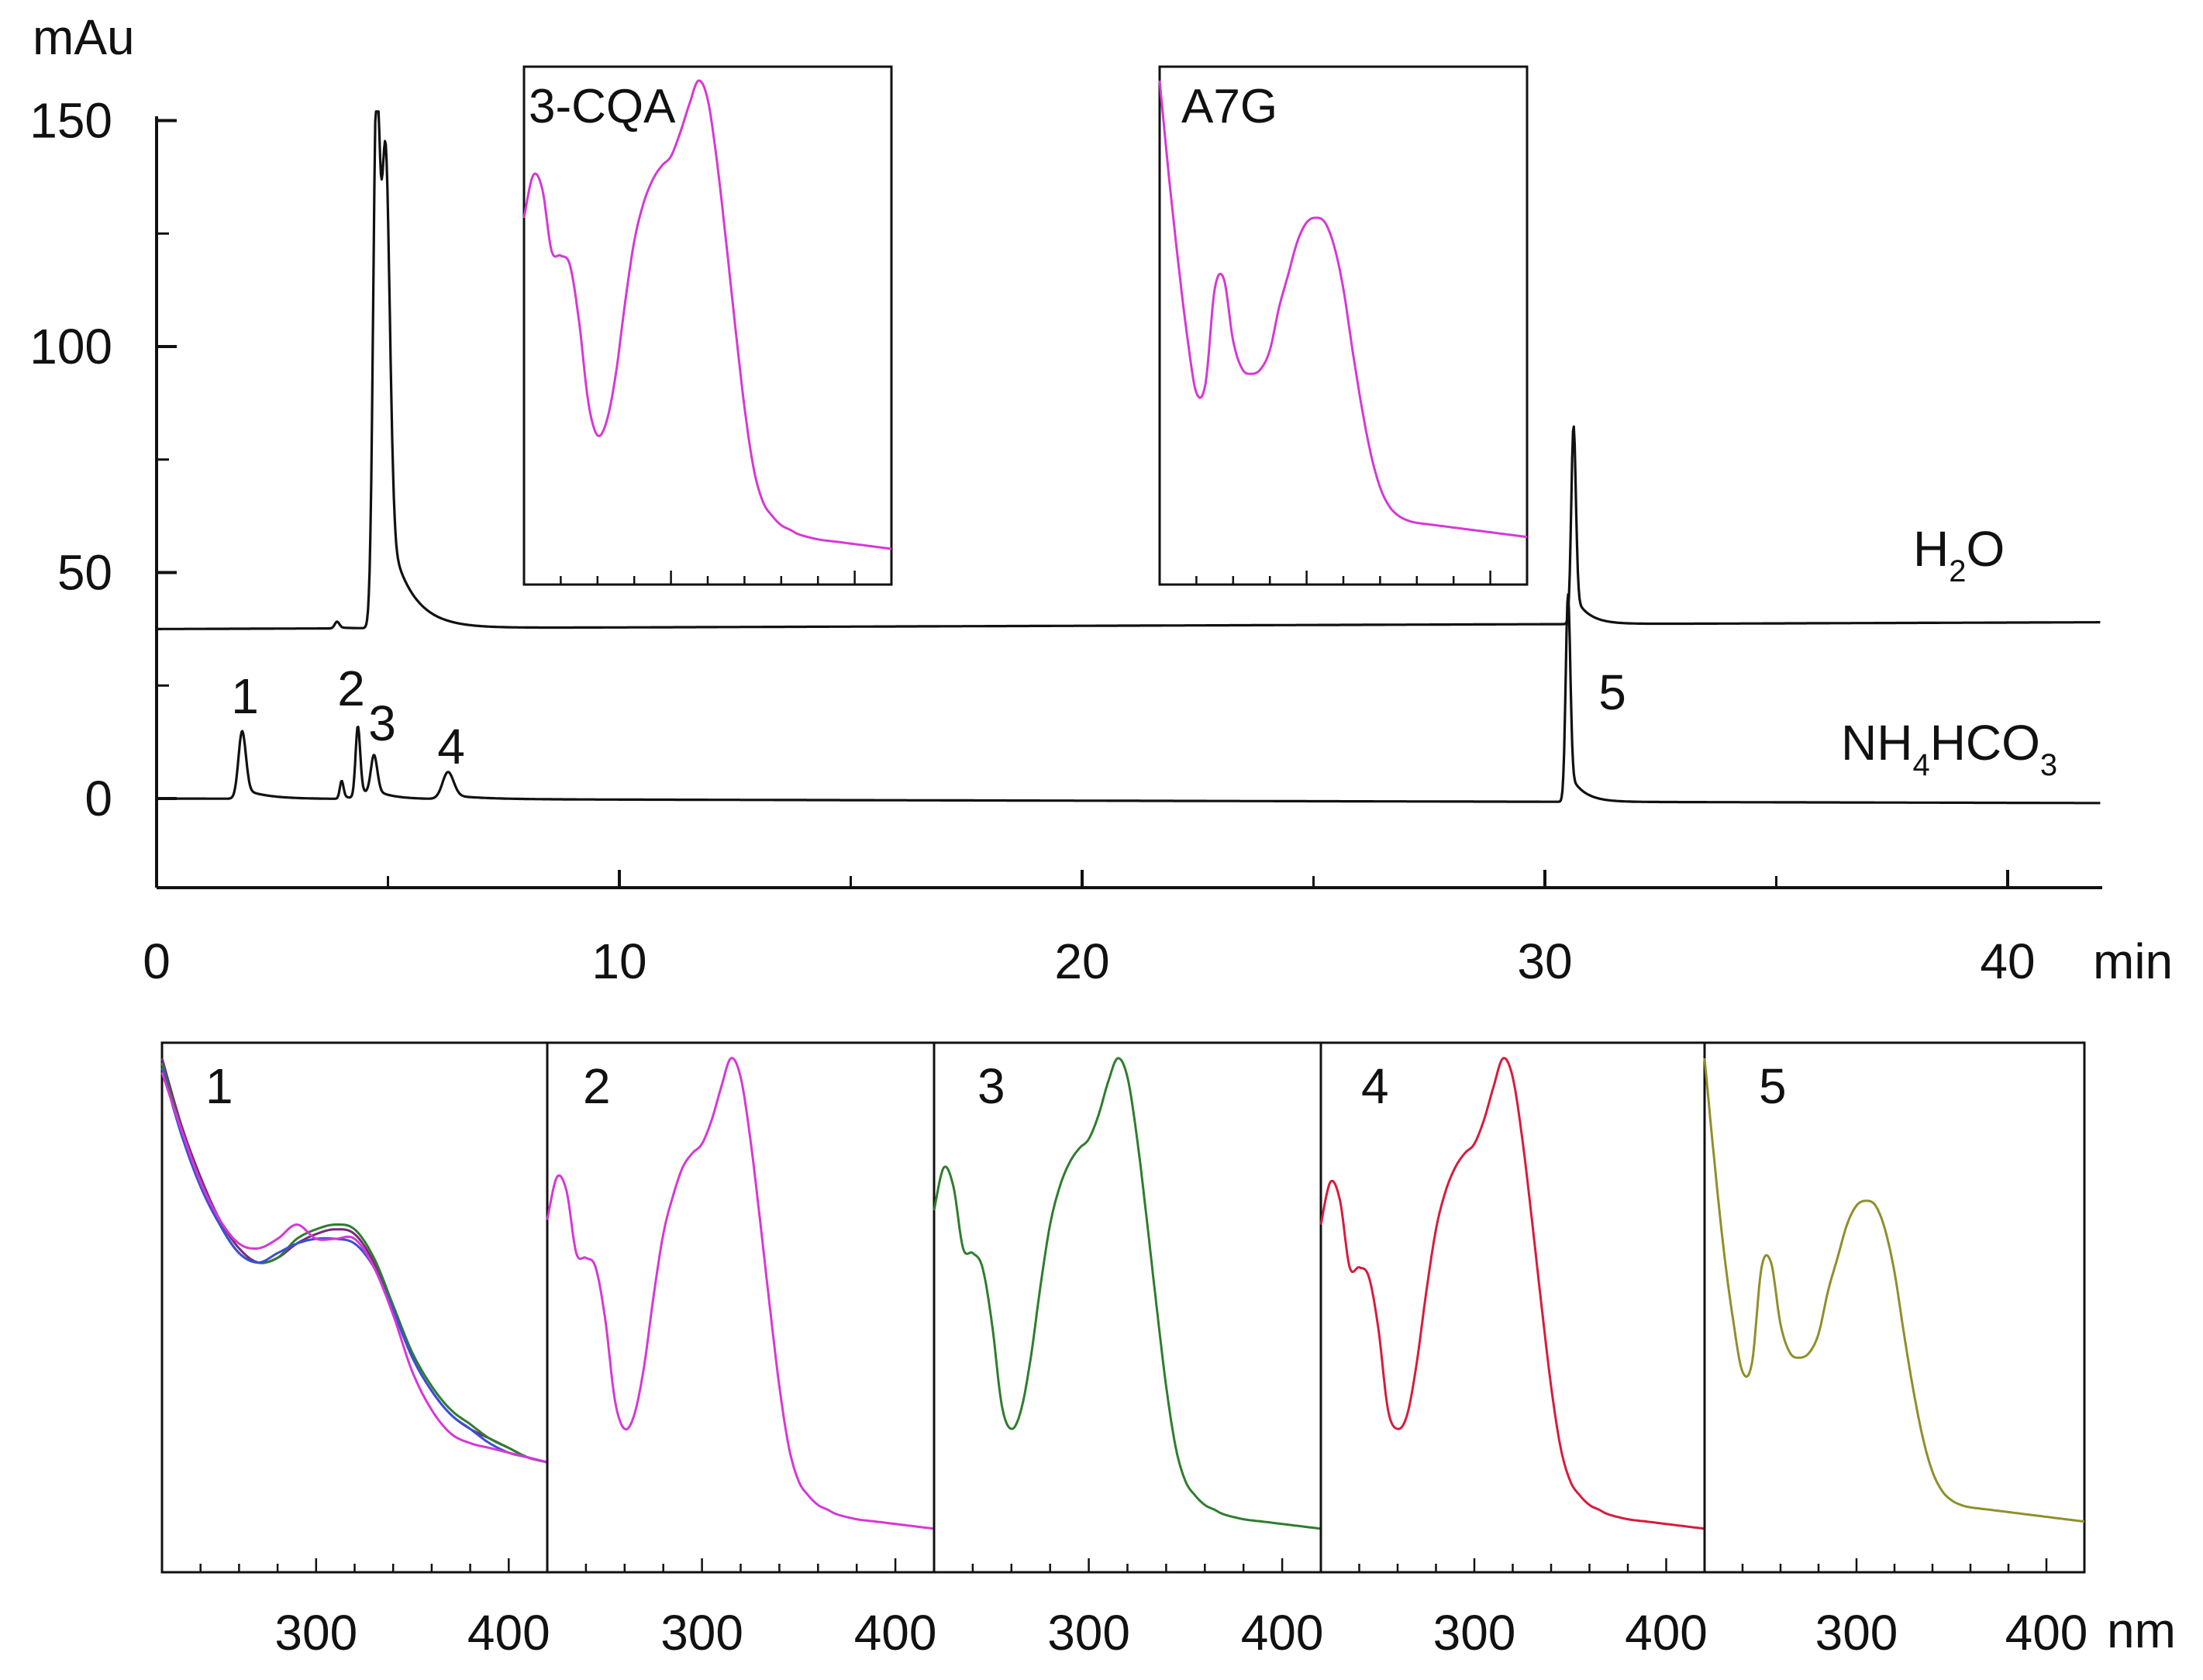 The width and height of the screenshot is (2203, 1680). What do you see at coordinates (1876, 743) in the screenshot?
I see `trace-label-part: NH` at bounding box center [1876, 743].